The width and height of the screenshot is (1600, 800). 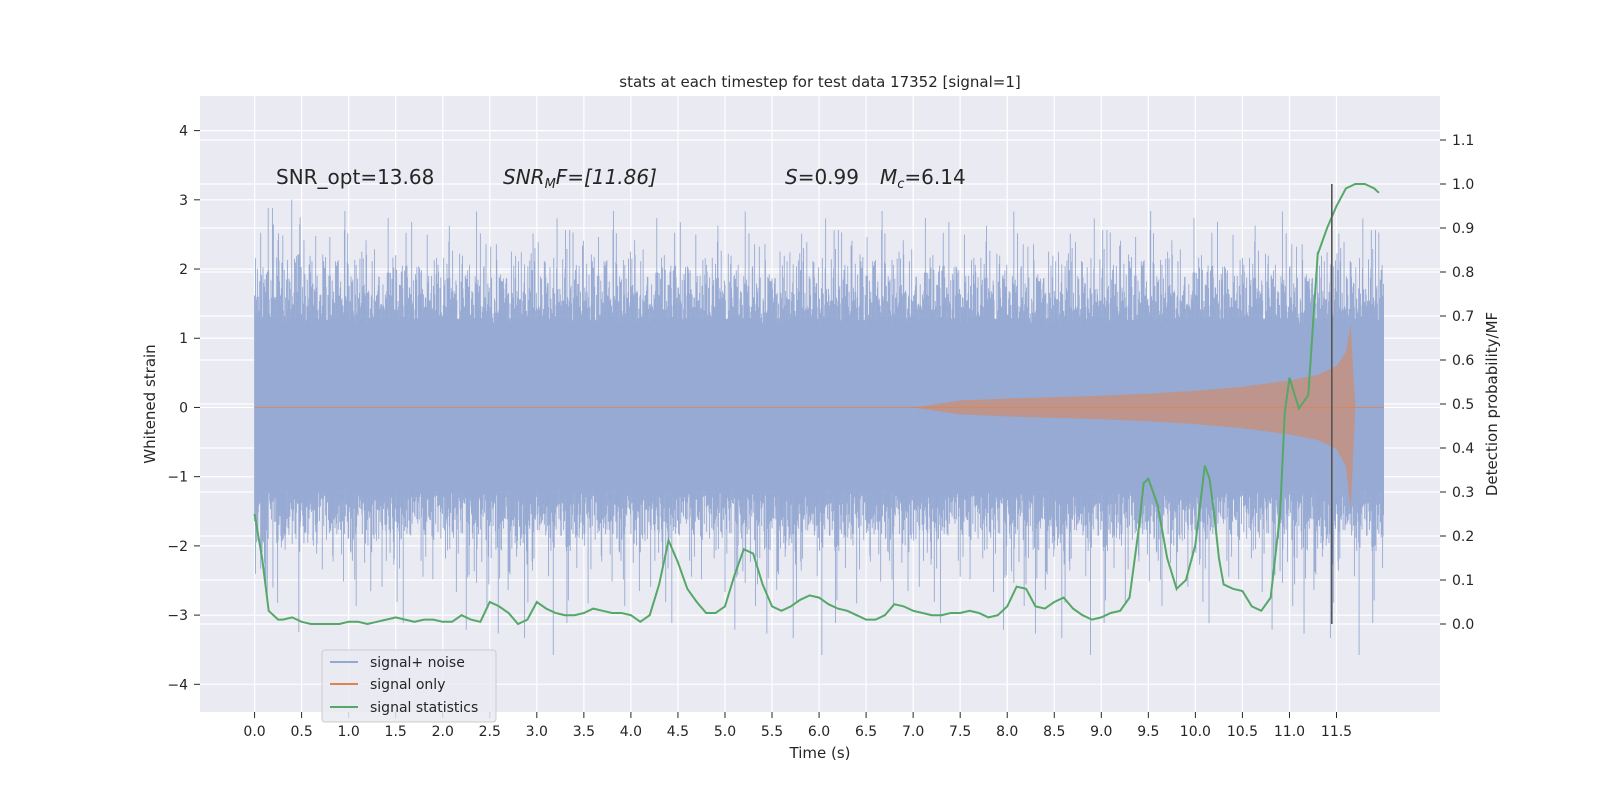 What do you see at coordinates (725, 732) in the screenshot?
I see `x-tick-label-10: 5.0` at bounding box center [725, 732].